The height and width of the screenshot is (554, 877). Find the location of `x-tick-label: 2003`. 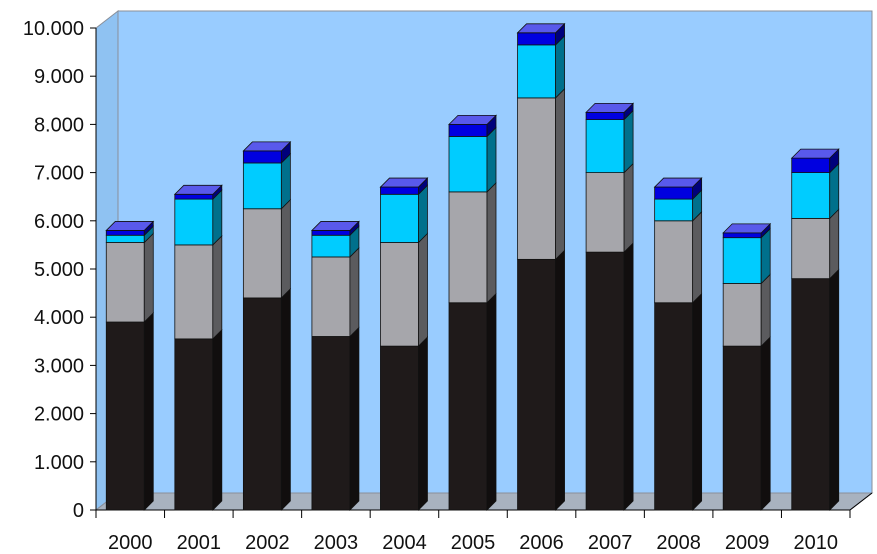

x-tick-label: 2003 is located at coordinates (336, 543).